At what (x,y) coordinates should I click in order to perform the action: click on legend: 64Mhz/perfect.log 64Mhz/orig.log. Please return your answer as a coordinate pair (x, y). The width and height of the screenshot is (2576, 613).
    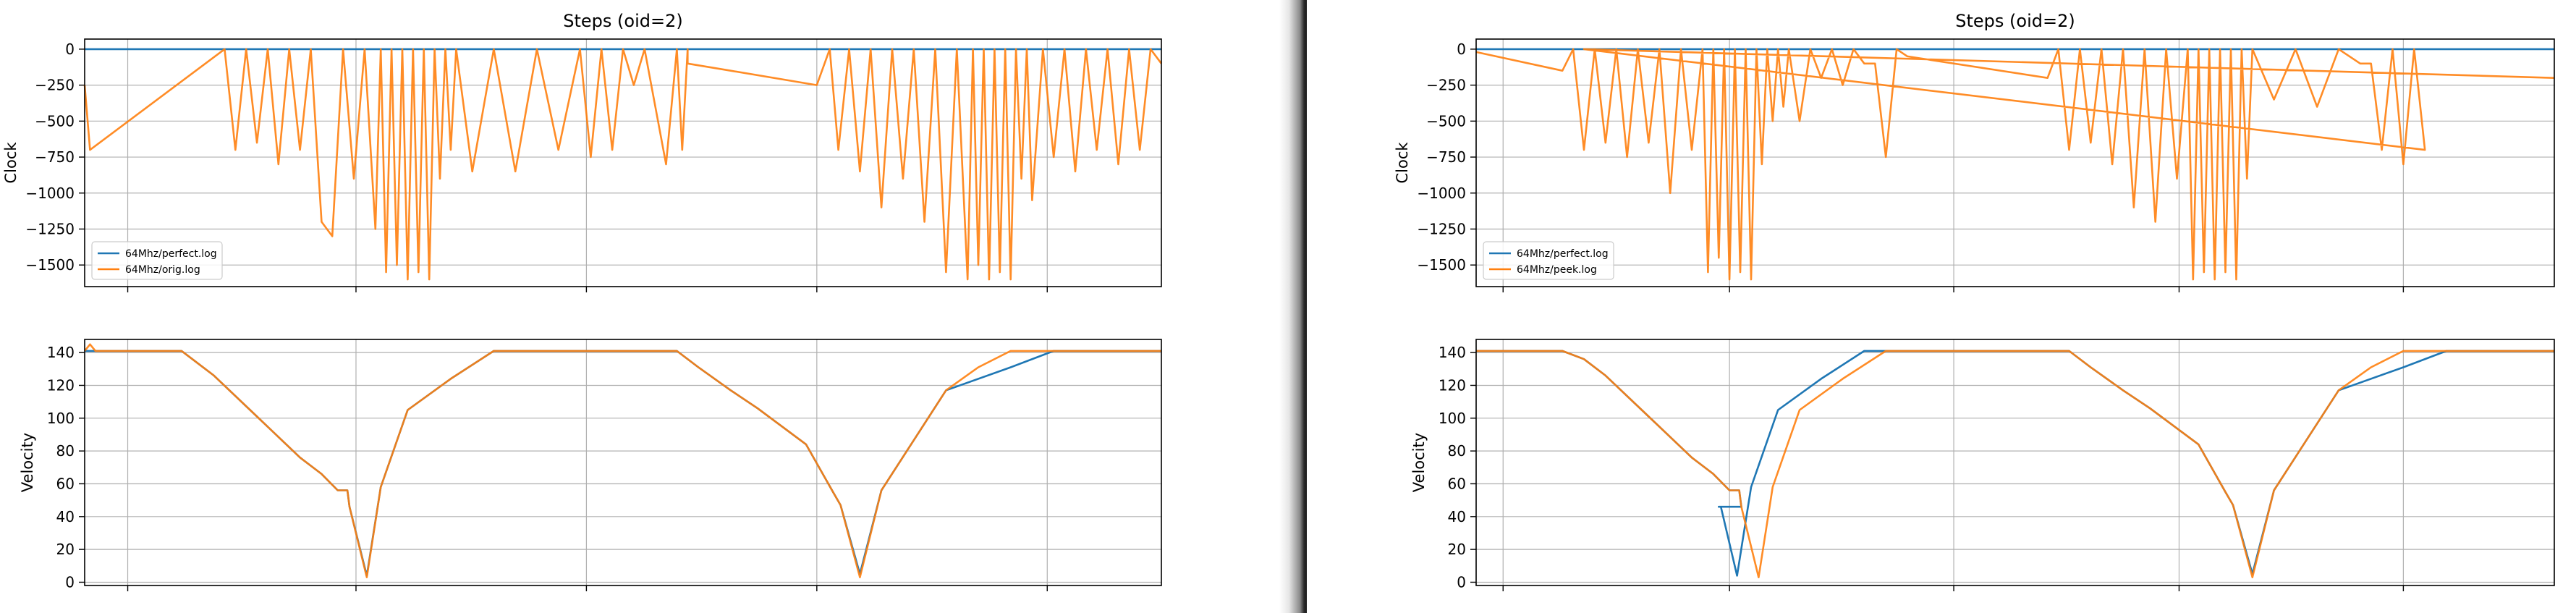
    Looking at the image, I should click on (157, 260).